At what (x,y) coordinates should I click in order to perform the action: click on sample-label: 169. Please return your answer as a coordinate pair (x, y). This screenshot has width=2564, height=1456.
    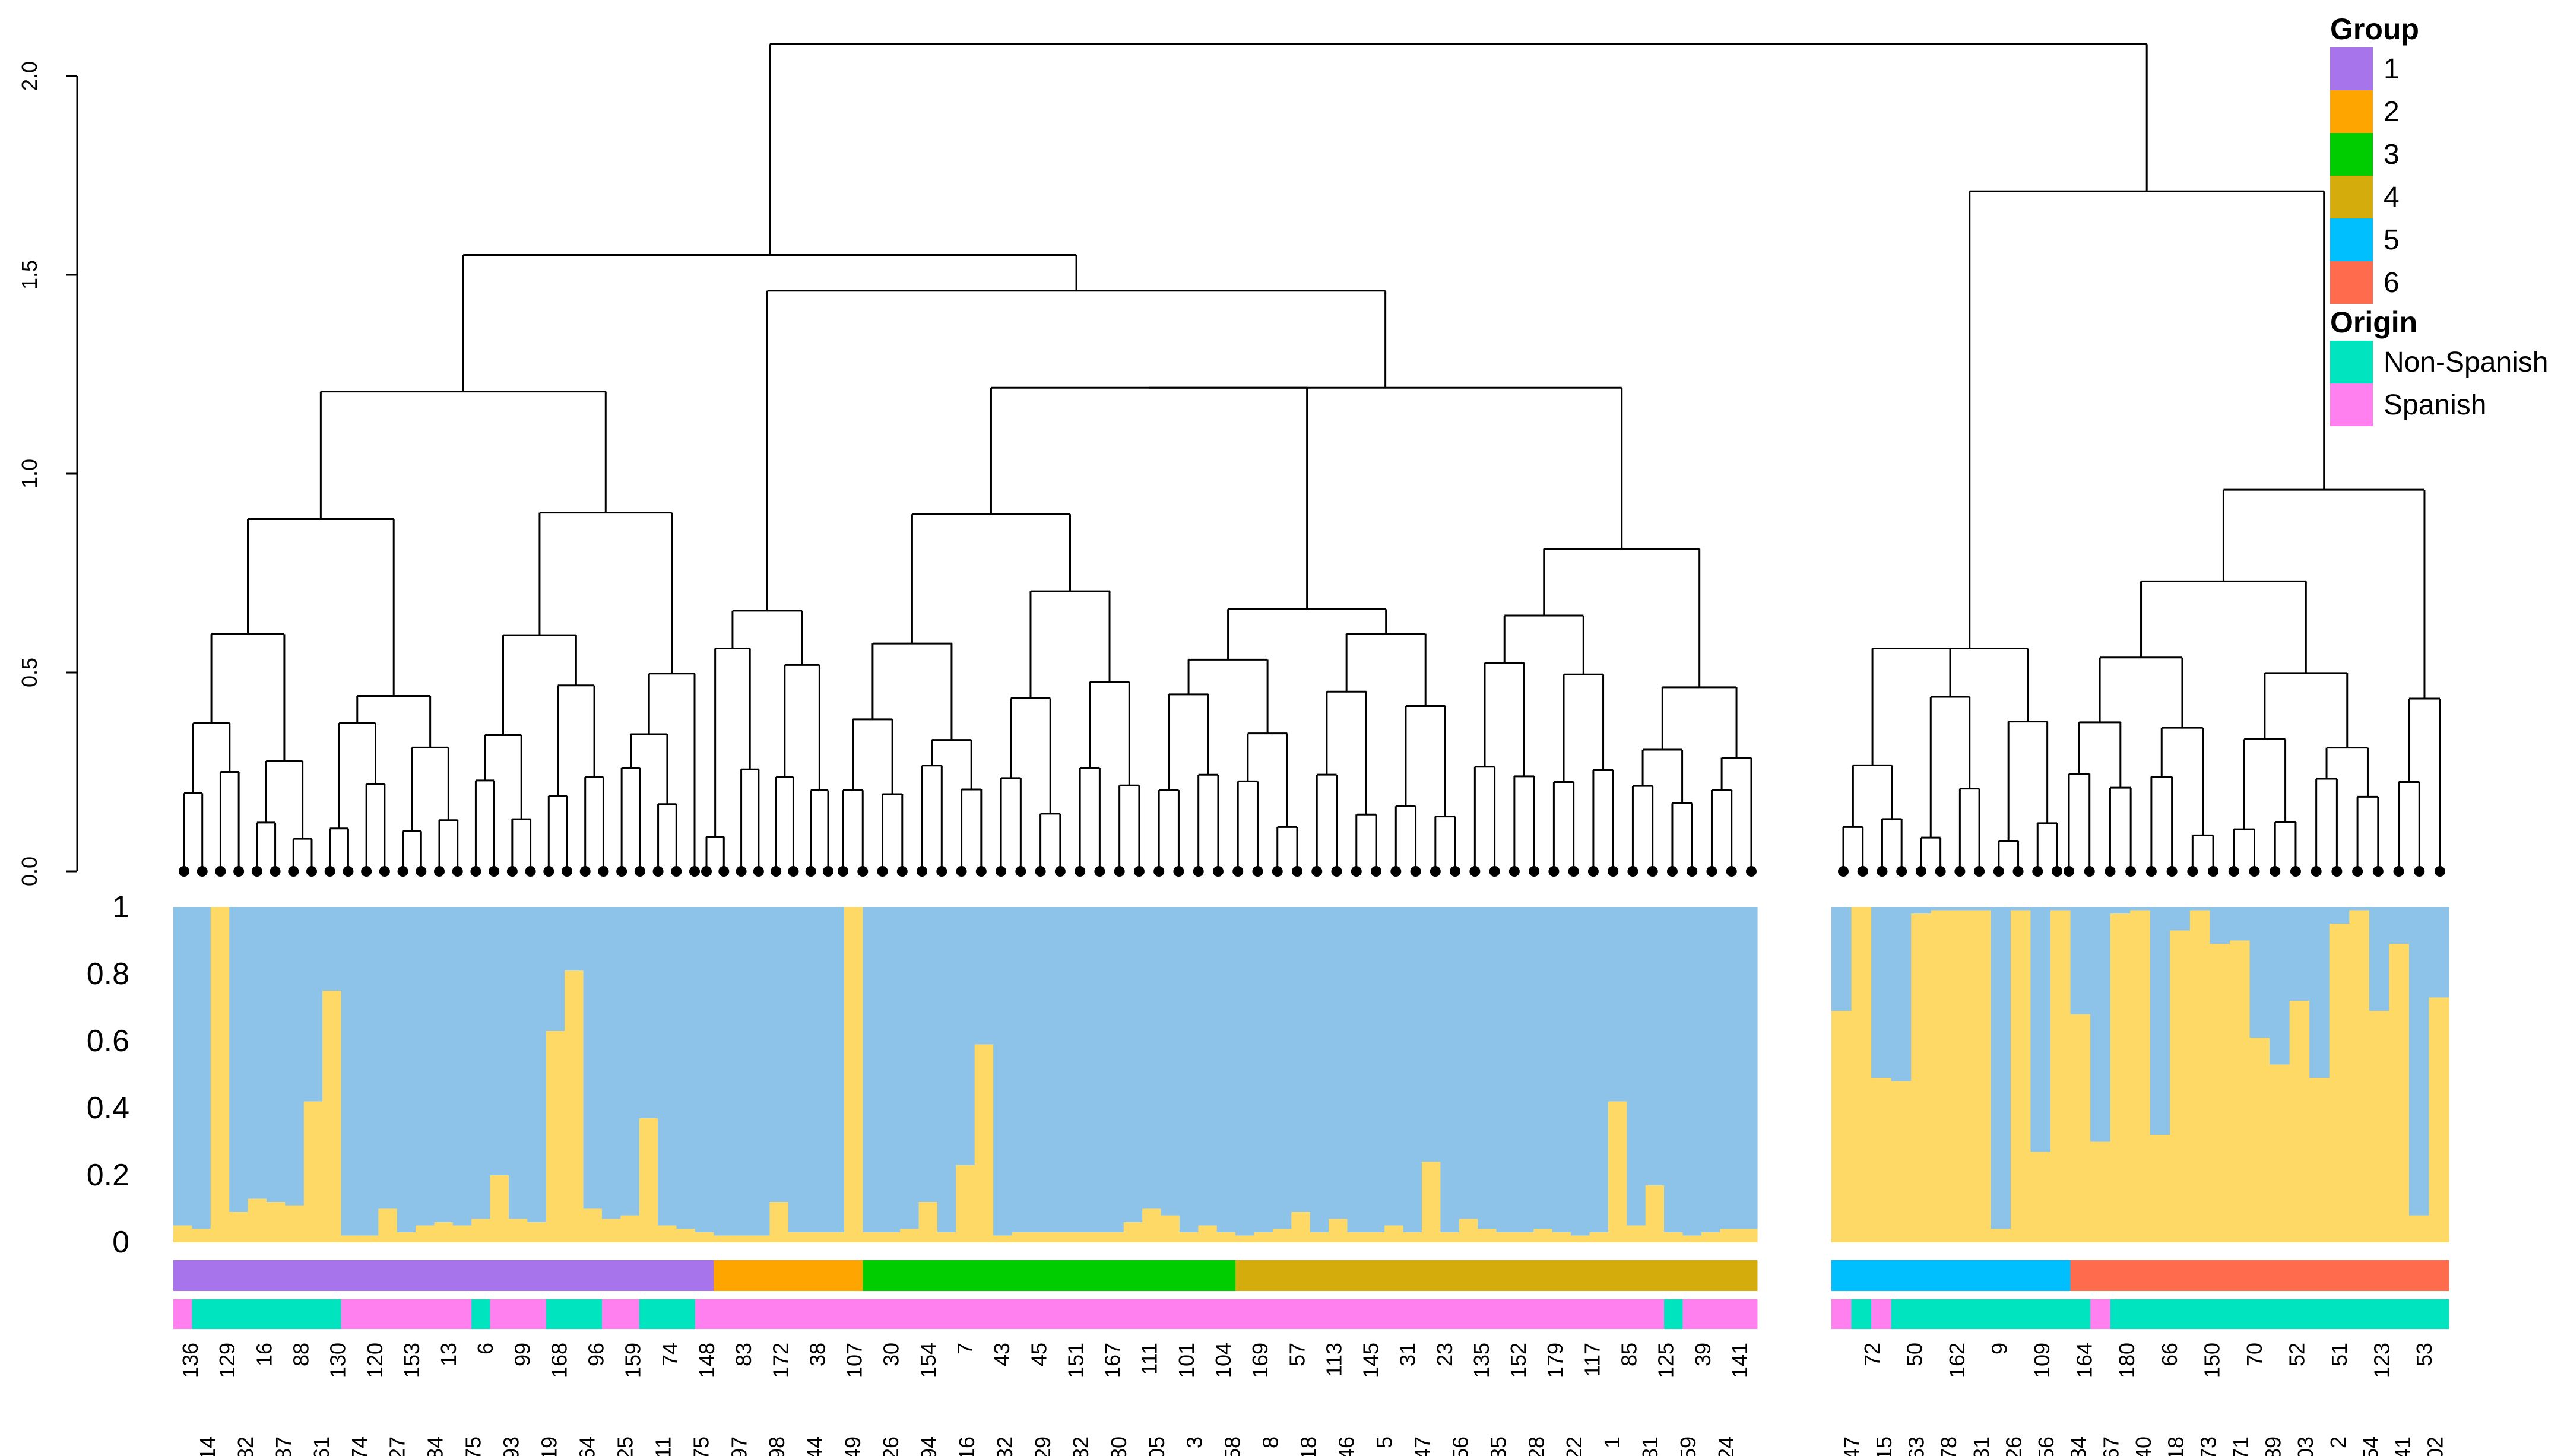
    Looking at the image, I should click on (1260, 1360).